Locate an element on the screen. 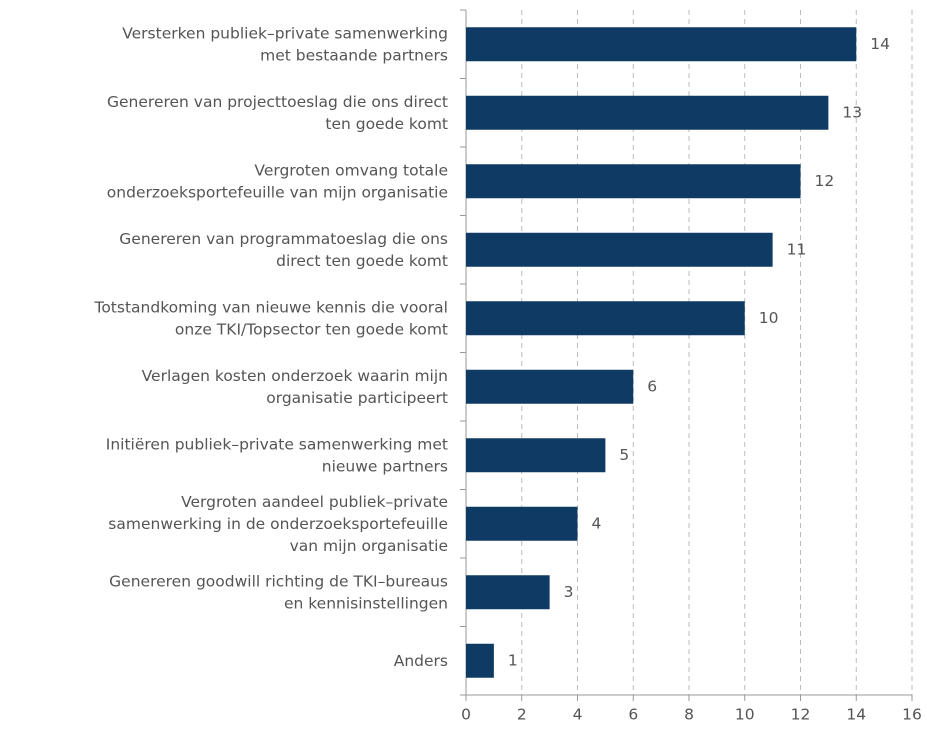 Image resolution: width=927 pixels, height=743 pixels. y-tick-label-line: nieuwe partners is located at coordinates (385, 466).